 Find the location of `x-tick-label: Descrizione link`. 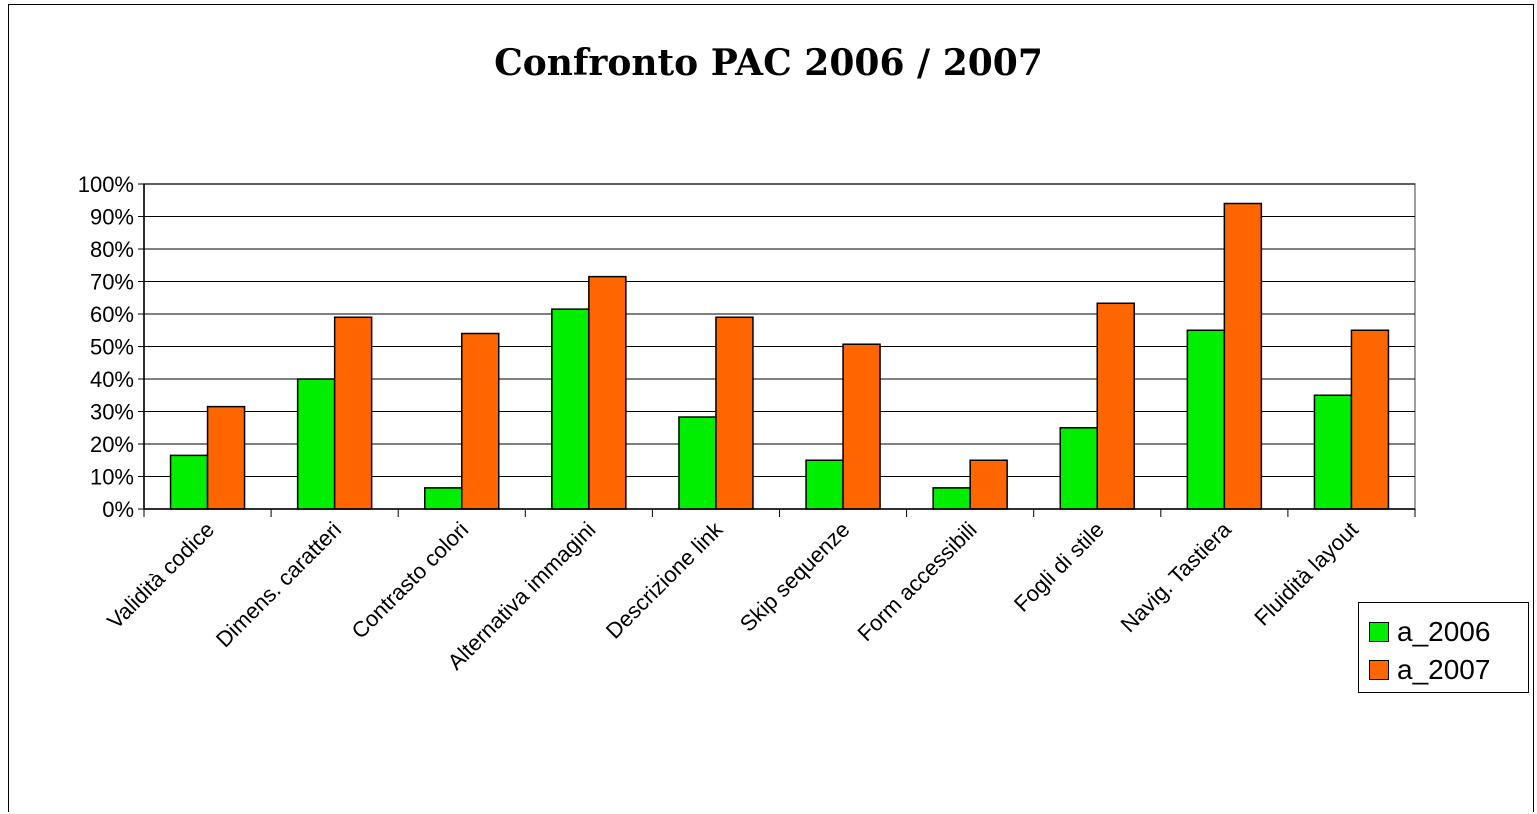

x-tick-label: Descrizione link is located at coordinates (664, 579).